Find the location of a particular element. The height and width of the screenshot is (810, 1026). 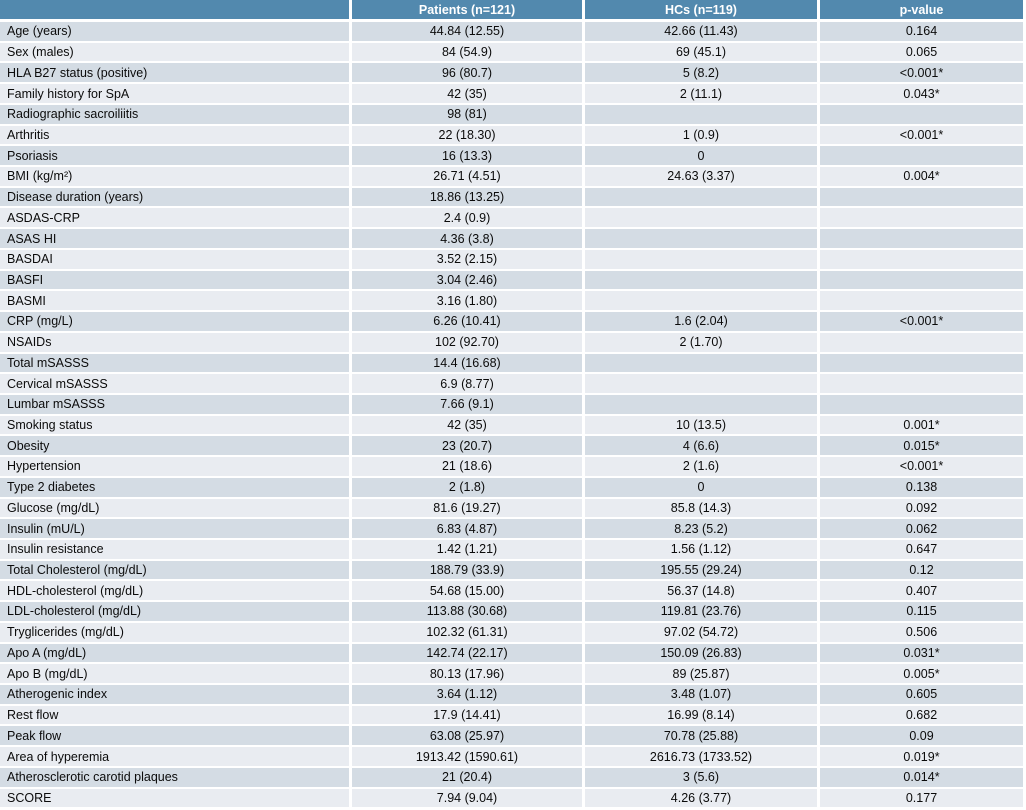

cell-hcs: 3 (5.6) is located at coordinates (702, 778).